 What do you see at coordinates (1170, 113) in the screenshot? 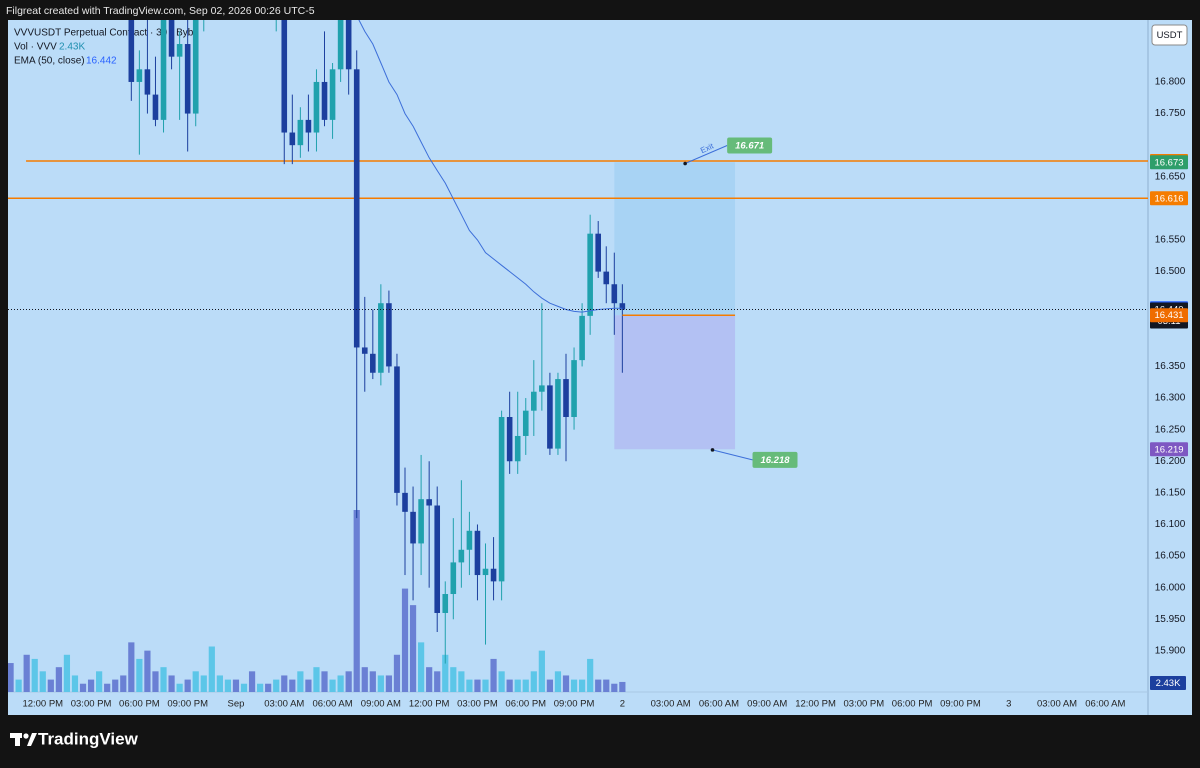
I see `y-tick-label: 16.750` at bounding box center [1170, 113].